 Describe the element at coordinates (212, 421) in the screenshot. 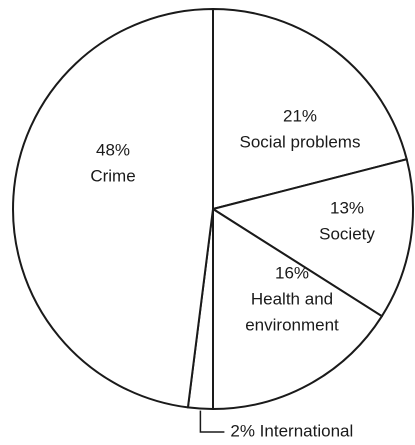

I see `leader-line-international` at that location.